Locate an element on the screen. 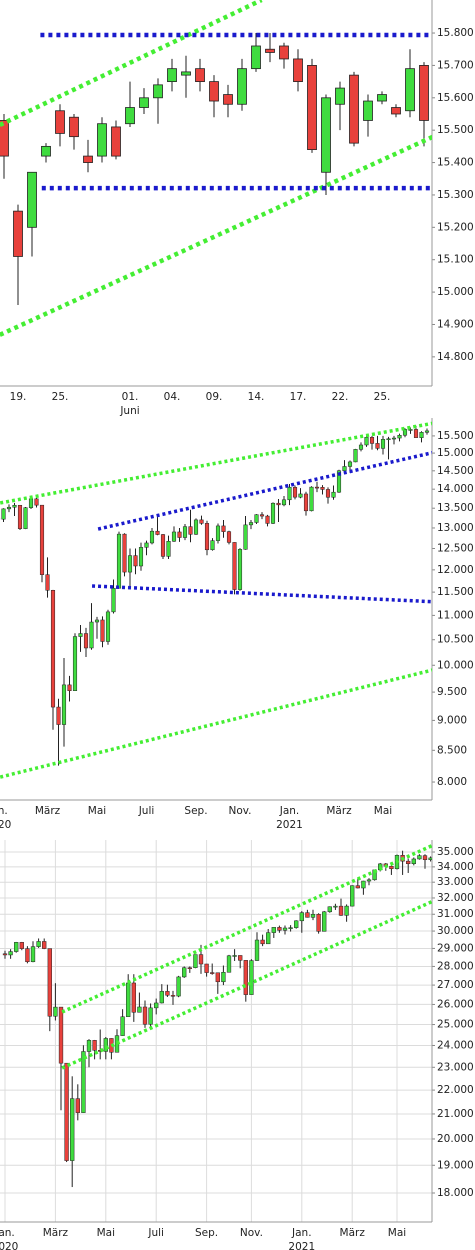  y-tick-label: 15.400 is located at coordinates (455, 163).